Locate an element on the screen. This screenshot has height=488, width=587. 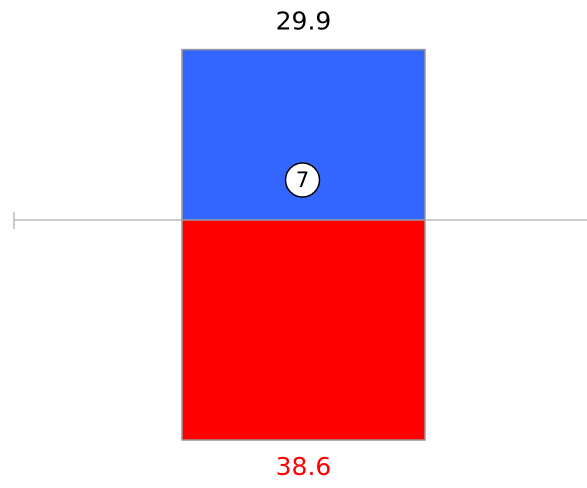
annotation-badge is located at coordinates (302, 180).